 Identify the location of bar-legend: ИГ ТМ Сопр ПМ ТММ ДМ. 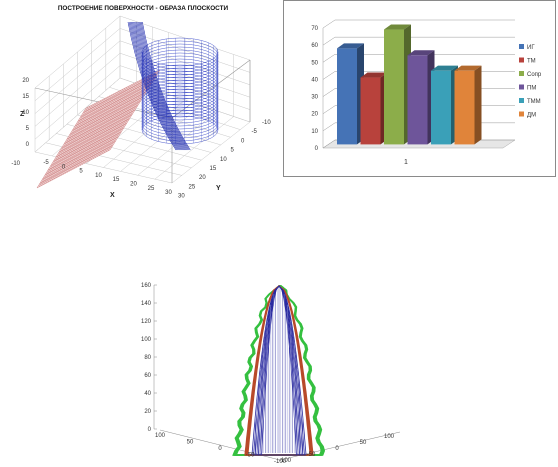
(530, 81).